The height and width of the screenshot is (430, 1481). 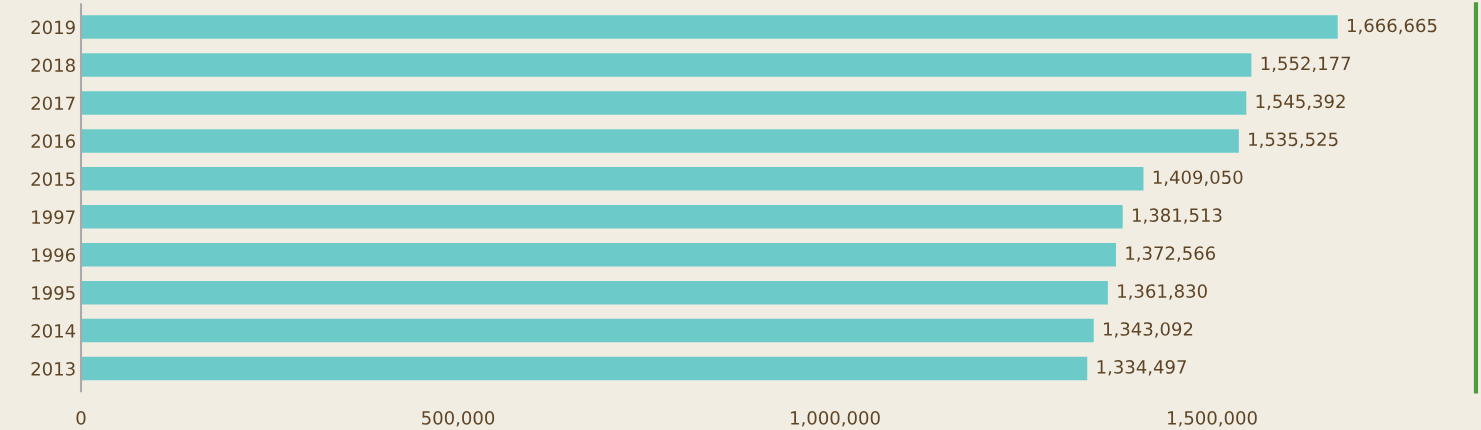 I want to click on data-label: 1,535,525, so click(x=1293, y=140).